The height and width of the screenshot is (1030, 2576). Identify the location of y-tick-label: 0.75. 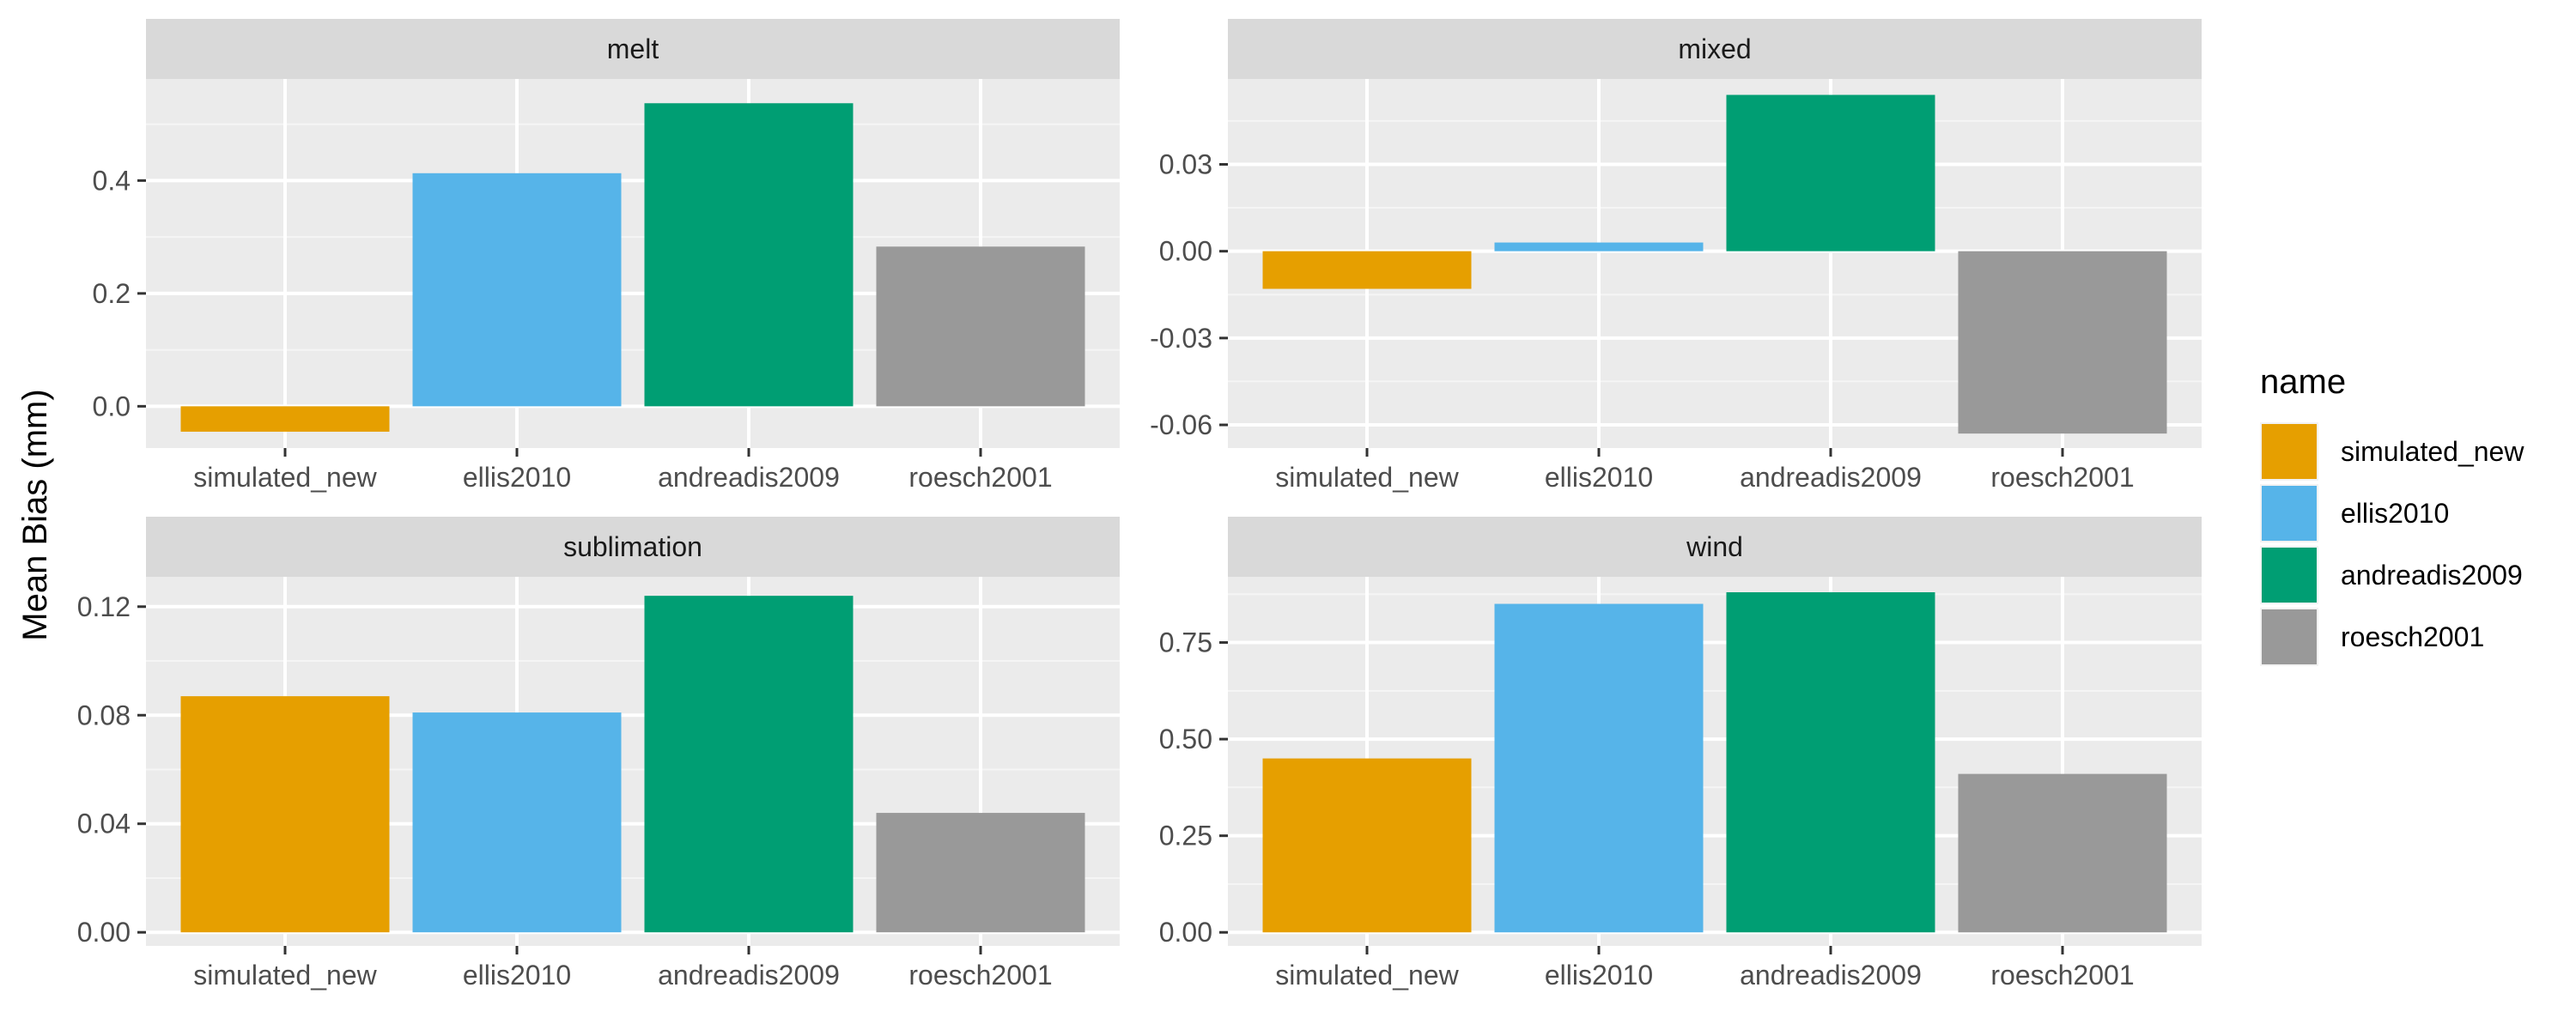
(1185, 642).